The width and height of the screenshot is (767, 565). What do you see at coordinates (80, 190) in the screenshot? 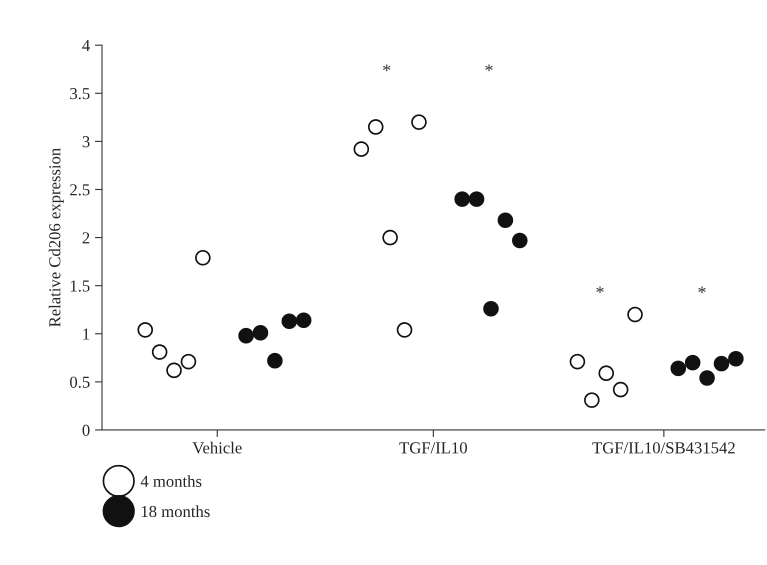
I see `y-tick-label: 2.5` at bounding box center [80, 190].